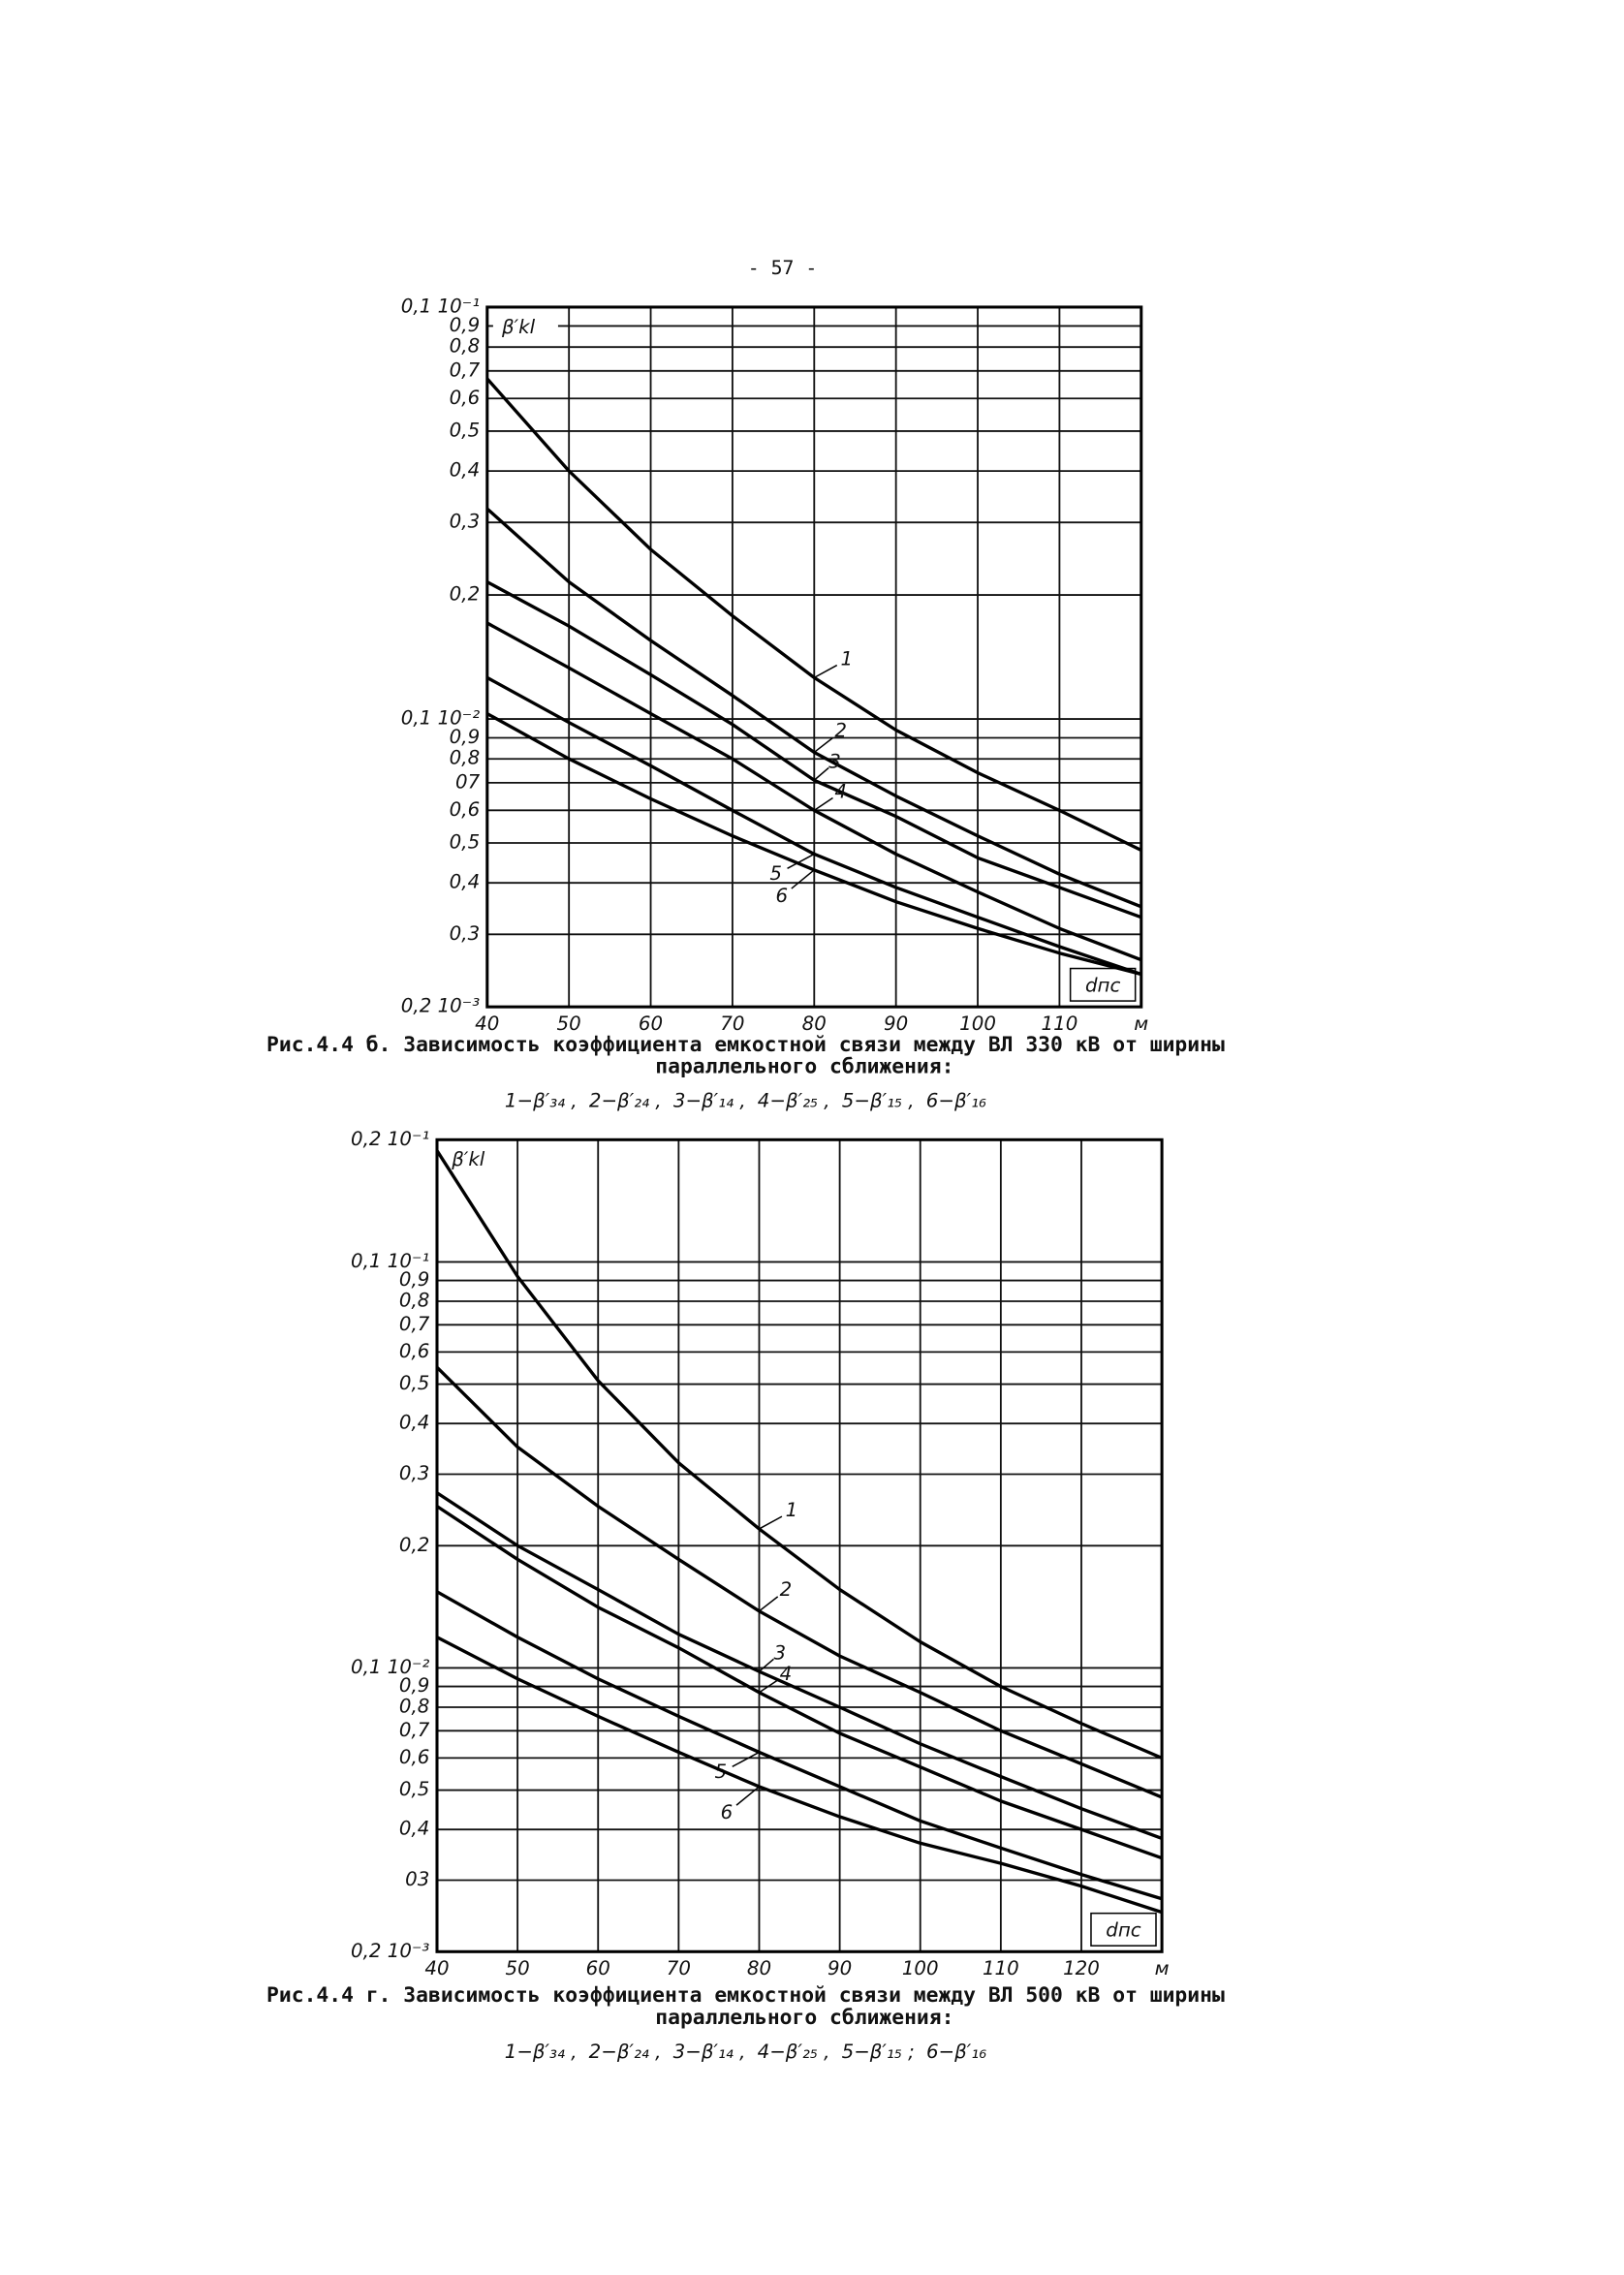  What do you see at coordinates (878, 2051) in the screenshot?
I see `legend-entry: 5−β′₁₅ ;` at bounding box center [878, 2051].